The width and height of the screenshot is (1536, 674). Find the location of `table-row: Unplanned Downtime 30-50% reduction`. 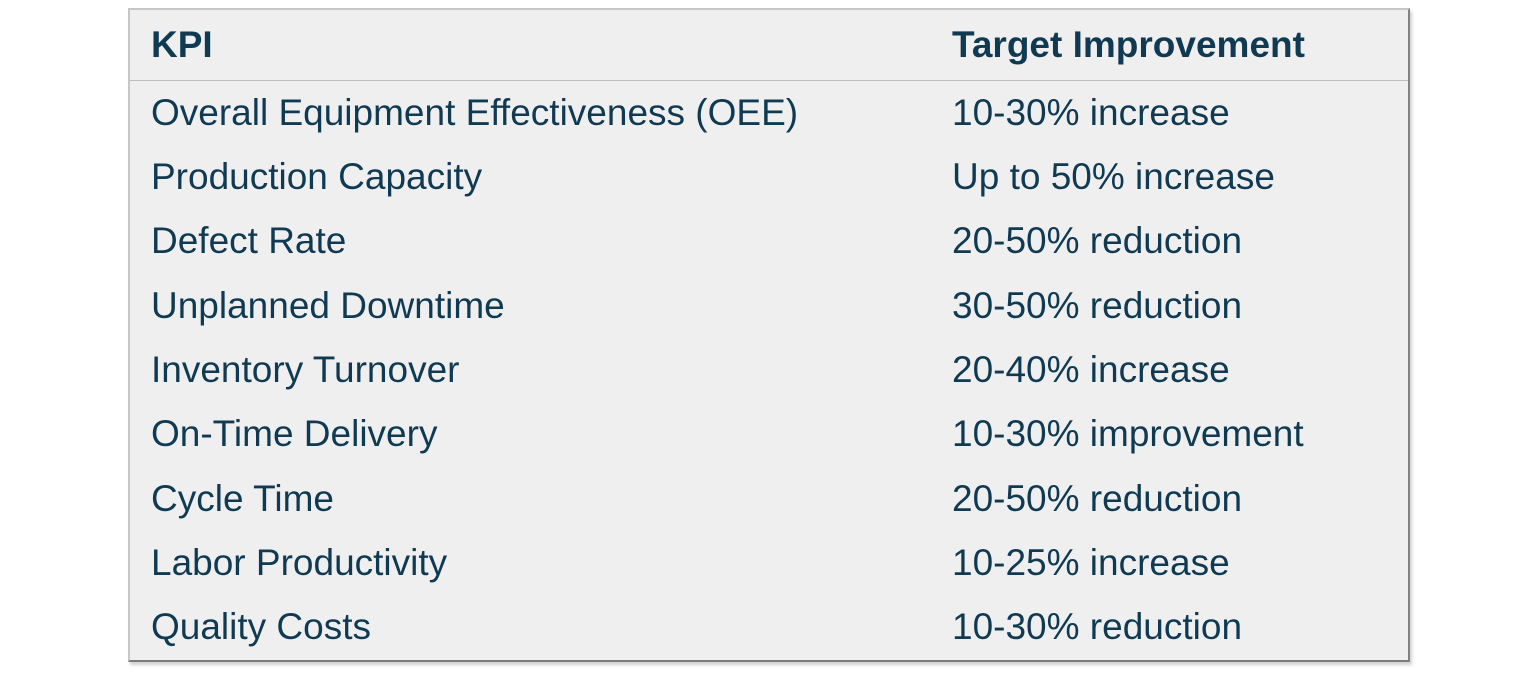

table-row: Unplanned Downtime 30-50% reduction is located at coordinates (769, 306).